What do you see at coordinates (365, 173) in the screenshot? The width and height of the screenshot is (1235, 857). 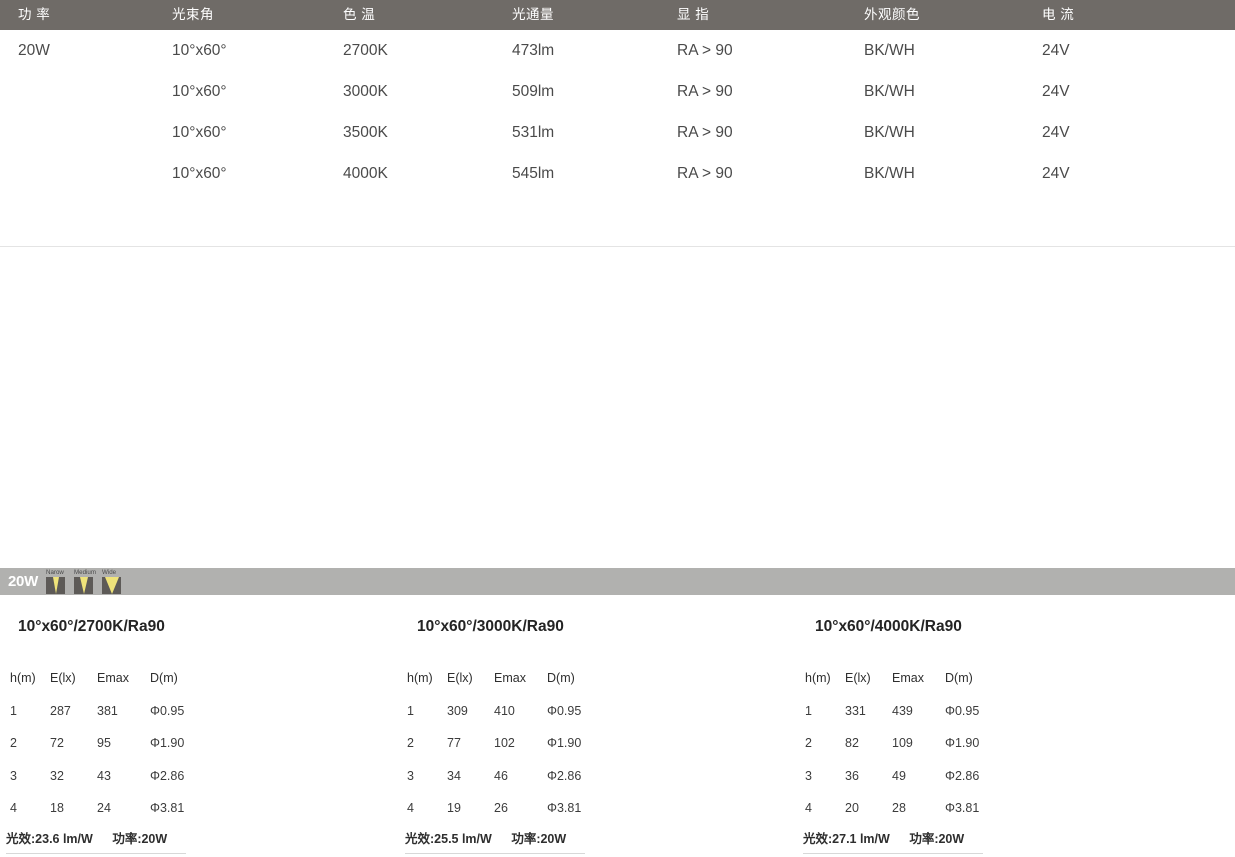 I see `cell-color-temp: 4000K` at bounding box center [365, 173].